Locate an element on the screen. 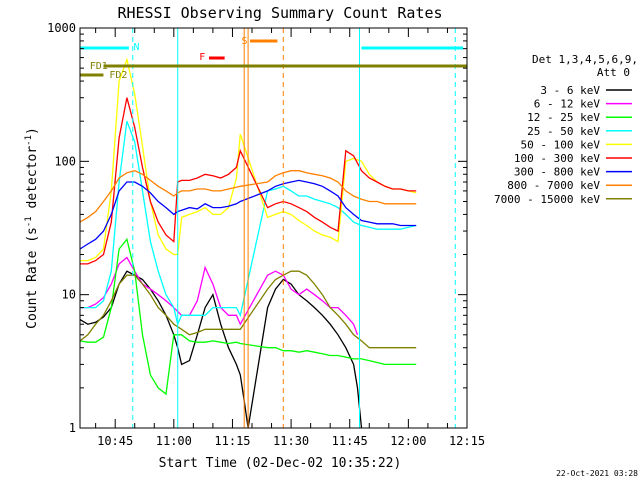 The image size is (640, 480). fd1-annotation-label: FD1 is located at coordinates (99, 66).